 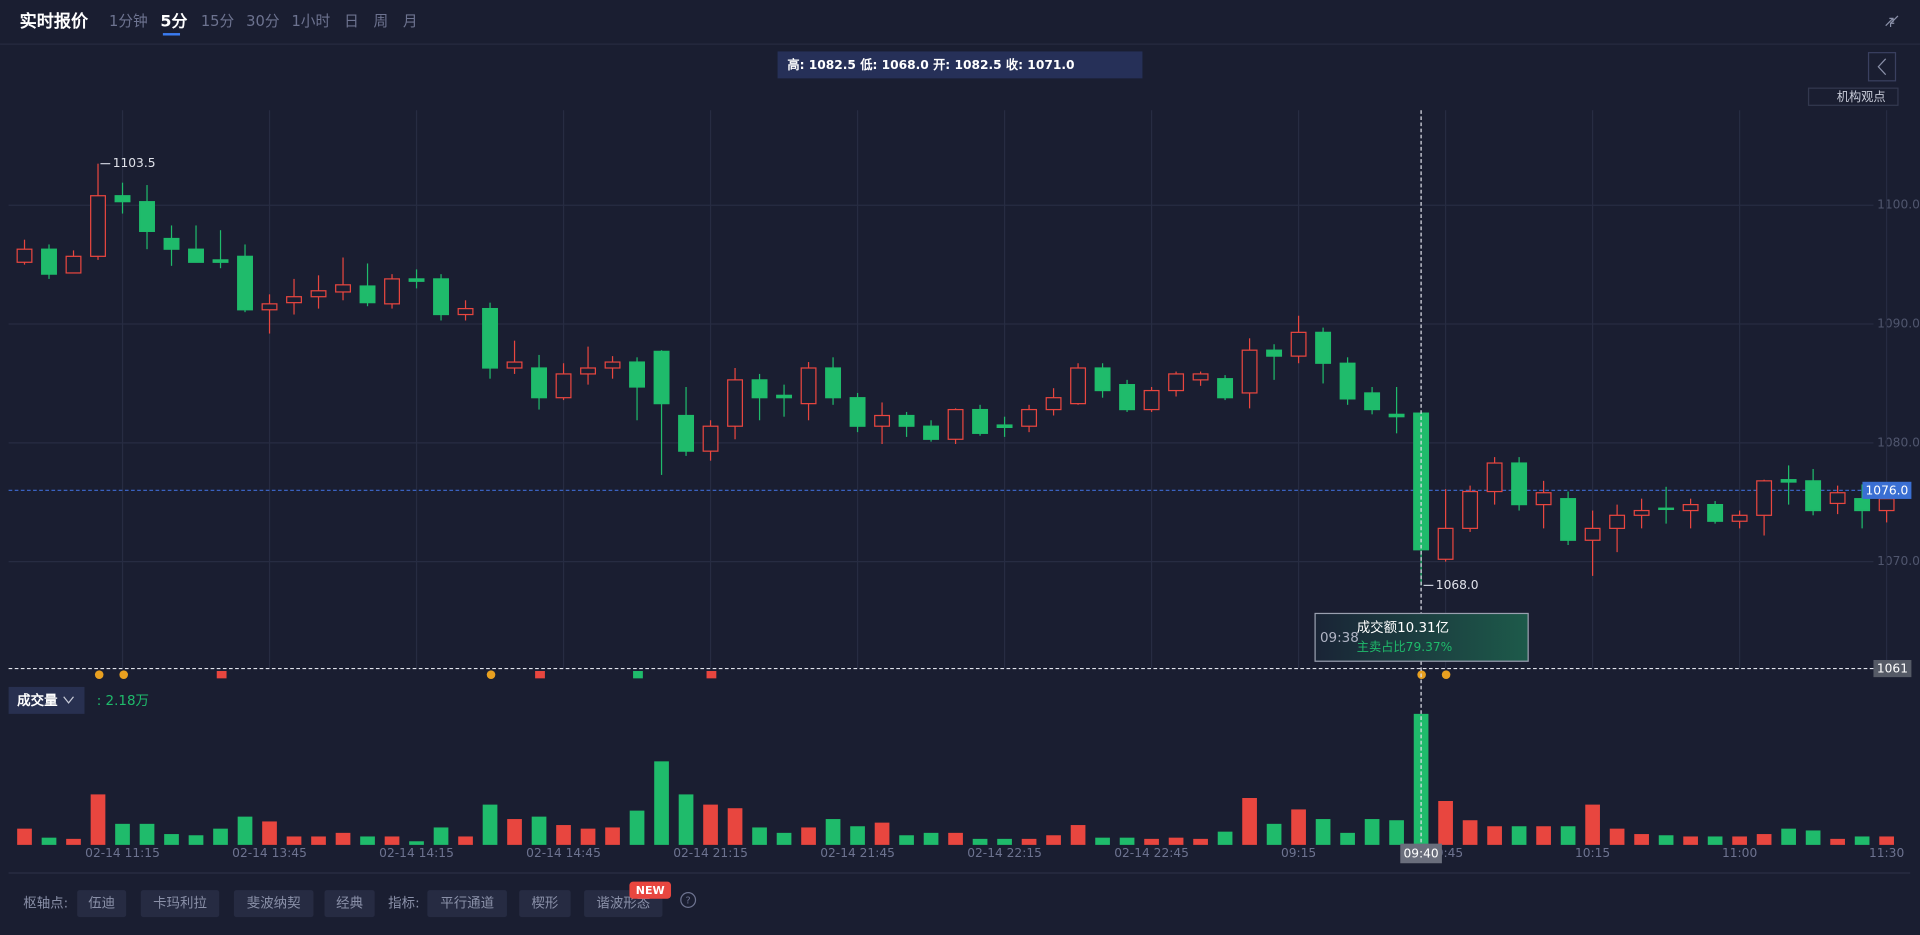 What do you see at coordinates (1298, 853) in the screenshot?
I see `x-tick-label: 09:15` at bounding box center [1298, 853].